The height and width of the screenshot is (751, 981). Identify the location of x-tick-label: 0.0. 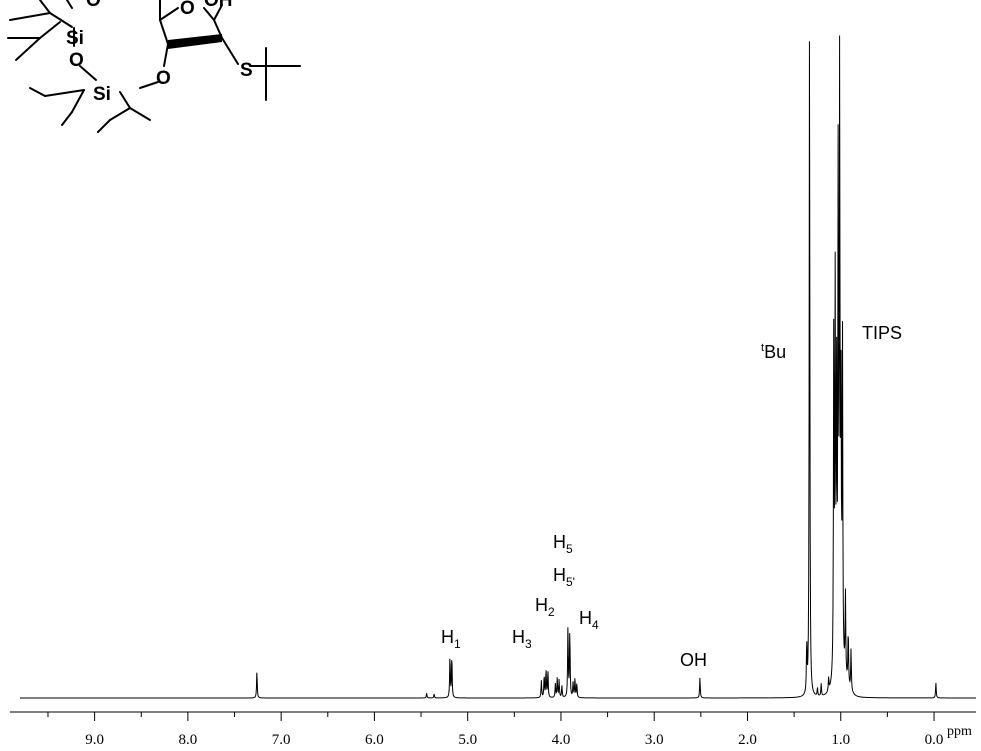
(934, 740).